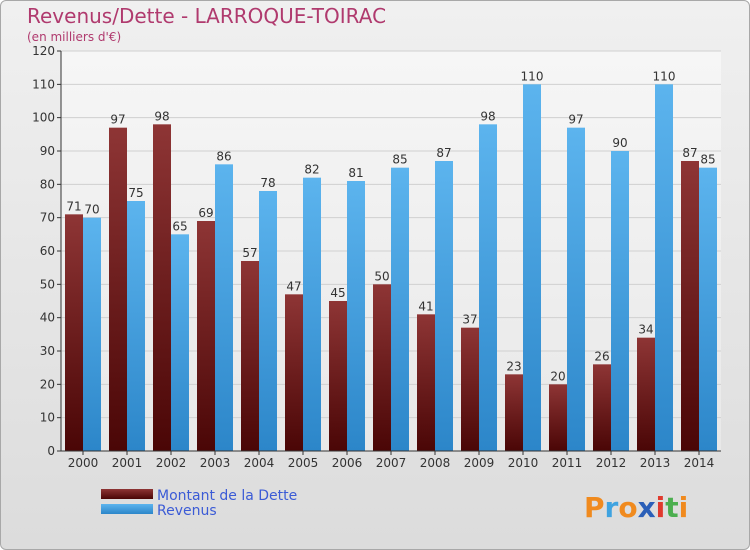 The height and width of the screenshot is (550, 750). Describe the element at coordinates (47, 351) in the screenshot. I see `y-tick-label: 30` at that location.